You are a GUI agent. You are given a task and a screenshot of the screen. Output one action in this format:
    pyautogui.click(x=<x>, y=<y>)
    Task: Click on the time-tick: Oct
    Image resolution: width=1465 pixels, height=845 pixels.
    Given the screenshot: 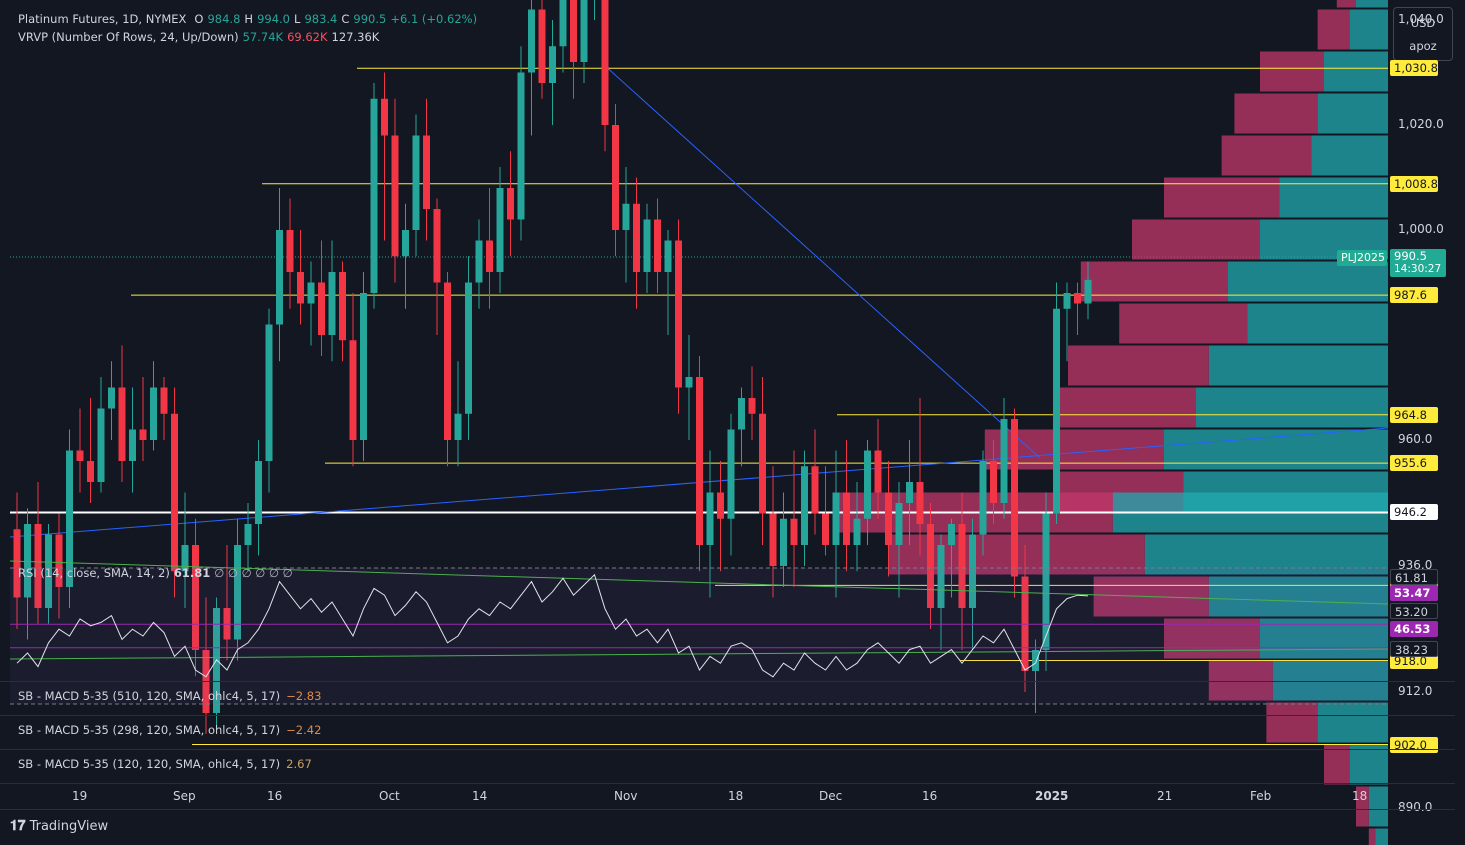 What is the action you would take?
    pyautogui.click(x=389, y=796)
    